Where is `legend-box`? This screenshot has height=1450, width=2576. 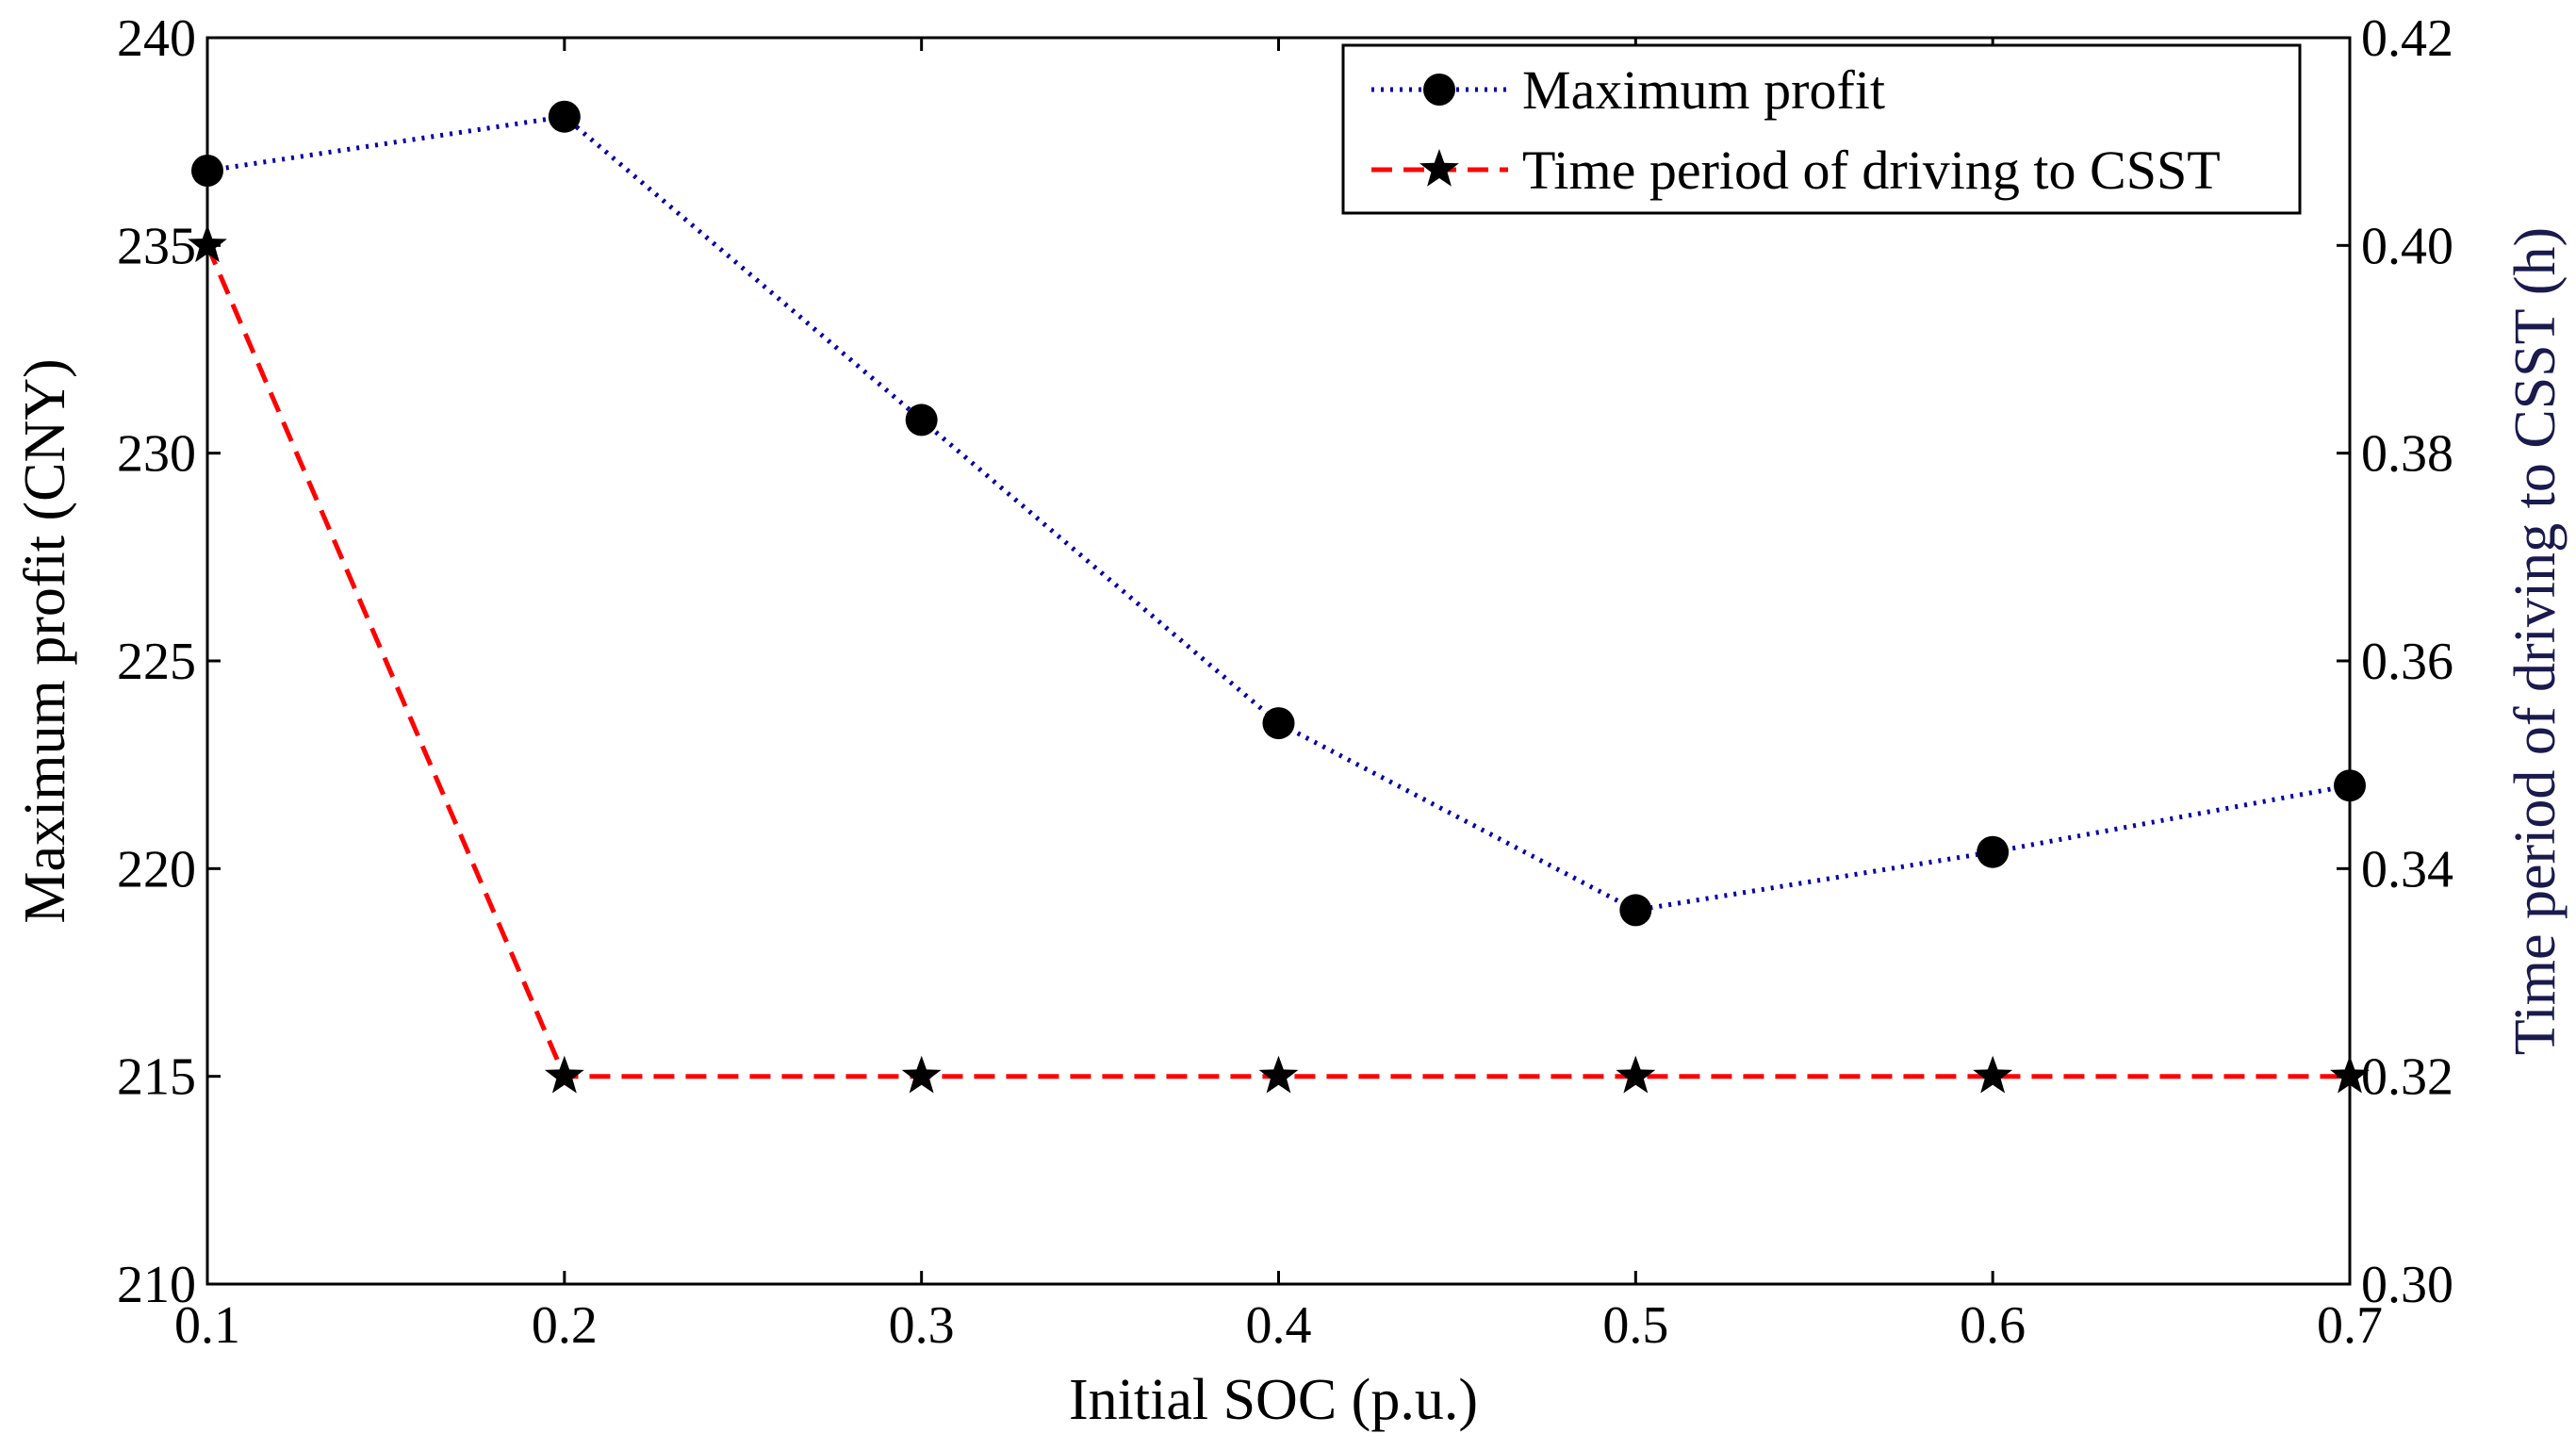 legend-box is located at coordinates (1821, 129).